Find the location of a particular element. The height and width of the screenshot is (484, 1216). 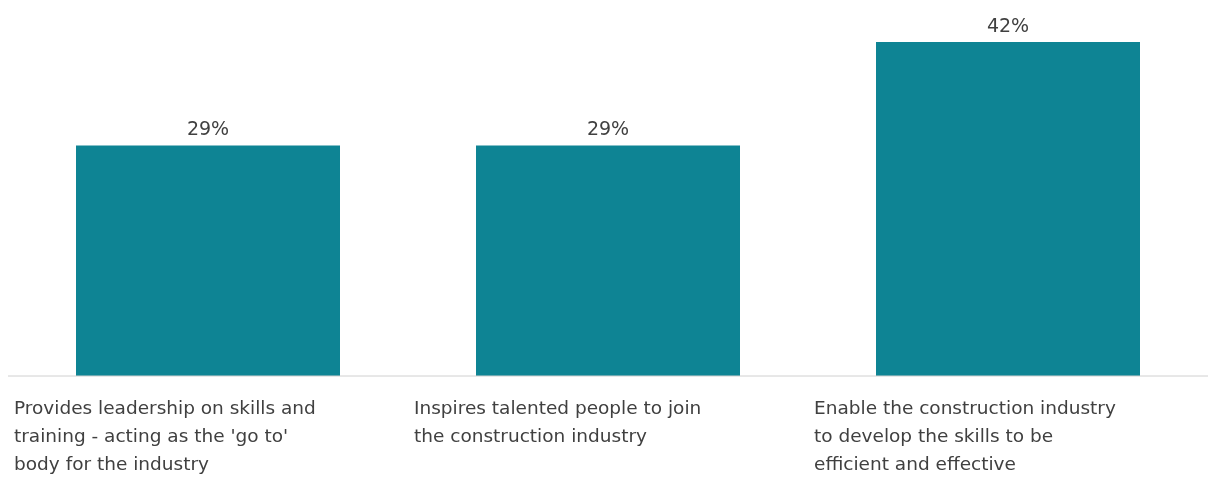

x-tick-label: Provides leadership on skills and training - acting as the 'go to' body for the industry is located at coordinates (165, 435).